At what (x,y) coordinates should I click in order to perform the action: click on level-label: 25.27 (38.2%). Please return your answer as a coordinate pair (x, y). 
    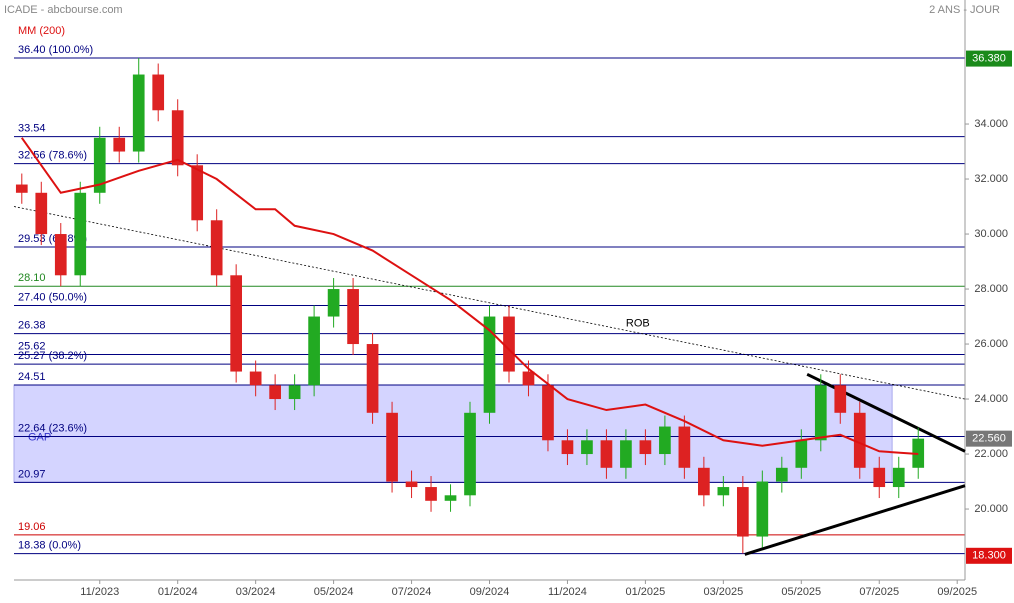
    Looking at the image, I should click on (52, 356).